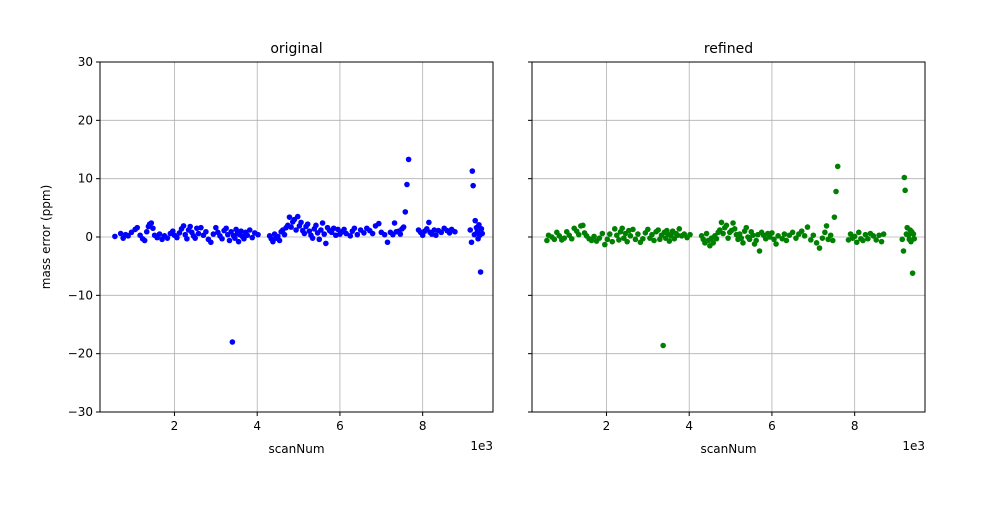 This screenshot has width=1000, height=505. Describe the element at coordinates (728, 49) in the screenshot. I see `chart-title: refined` at that location.